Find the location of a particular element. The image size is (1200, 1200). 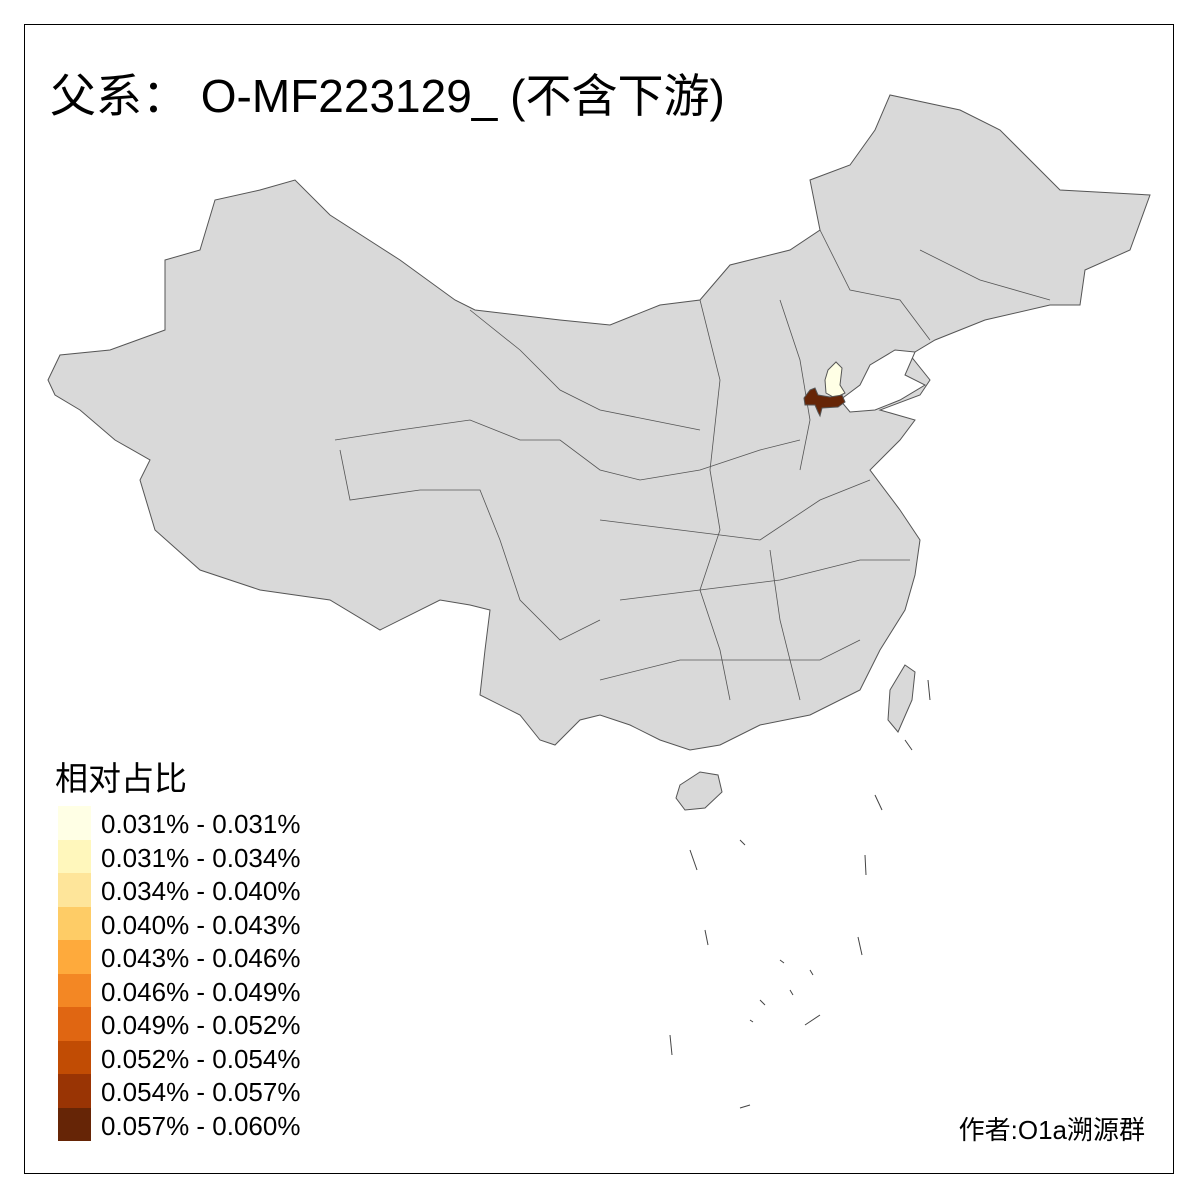

legend-item: 0.040% - 0.043% is located at coordinates (208, 923).